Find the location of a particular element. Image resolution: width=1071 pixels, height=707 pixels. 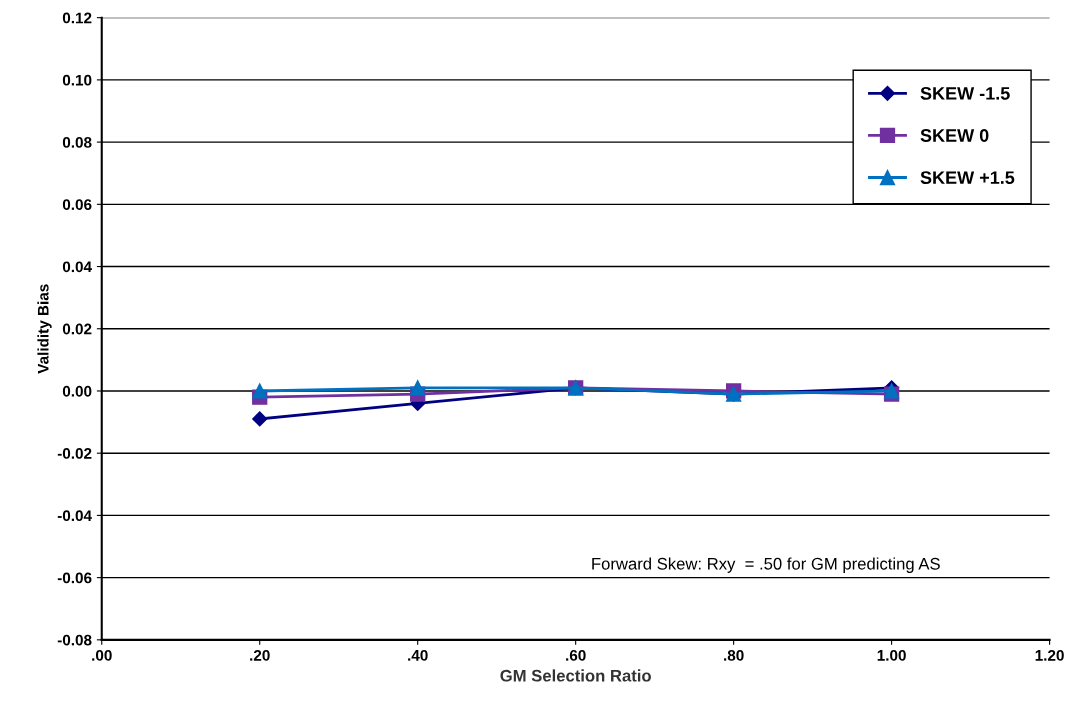

y-tick-label: 0.12 is located at coordinates (77, 18).